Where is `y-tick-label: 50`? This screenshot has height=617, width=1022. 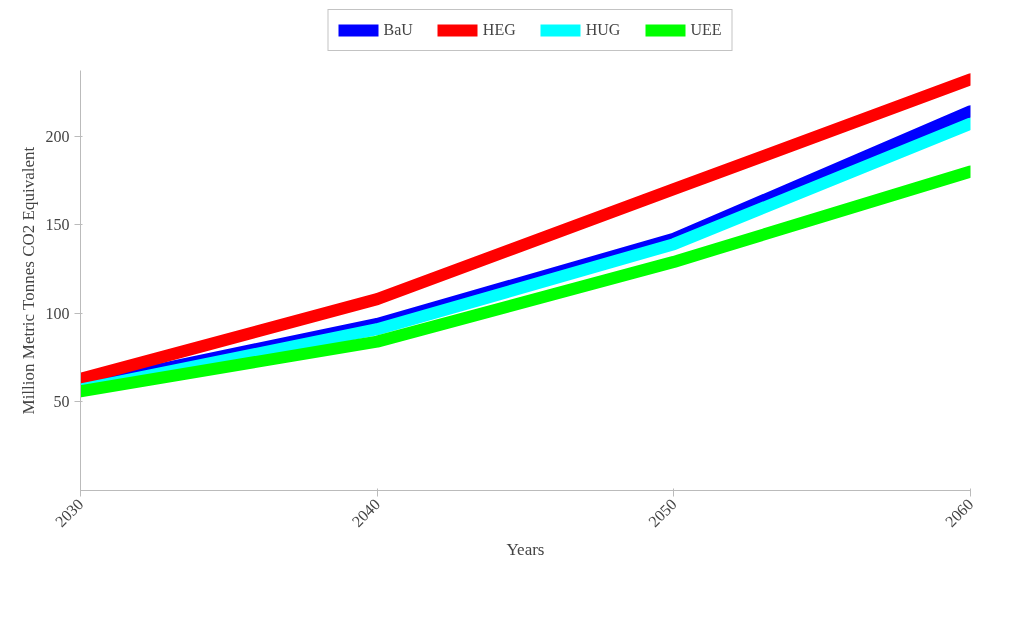 y-tick-label: 50 is located at coordinates (61, 402).